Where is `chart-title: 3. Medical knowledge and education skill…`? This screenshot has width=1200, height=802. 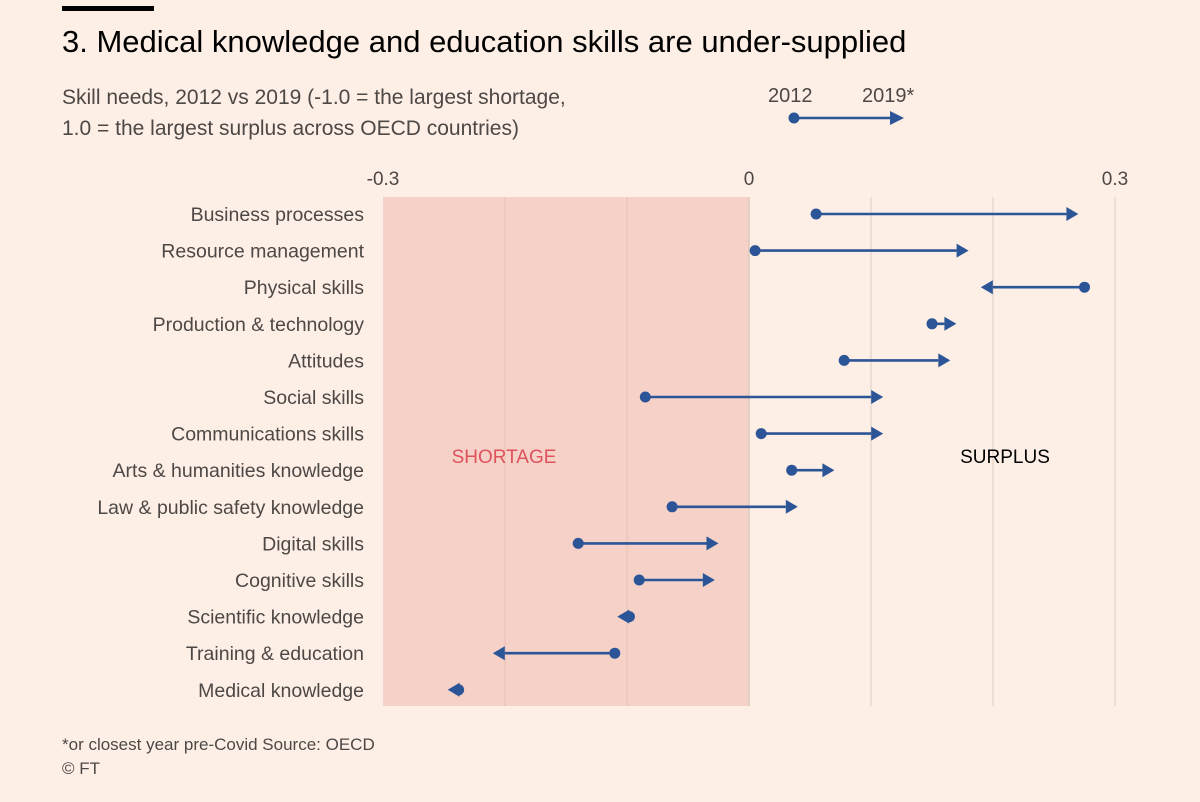 chart-title: 3. Medical knowledge and education skill… is located at coordinates (484, 41).